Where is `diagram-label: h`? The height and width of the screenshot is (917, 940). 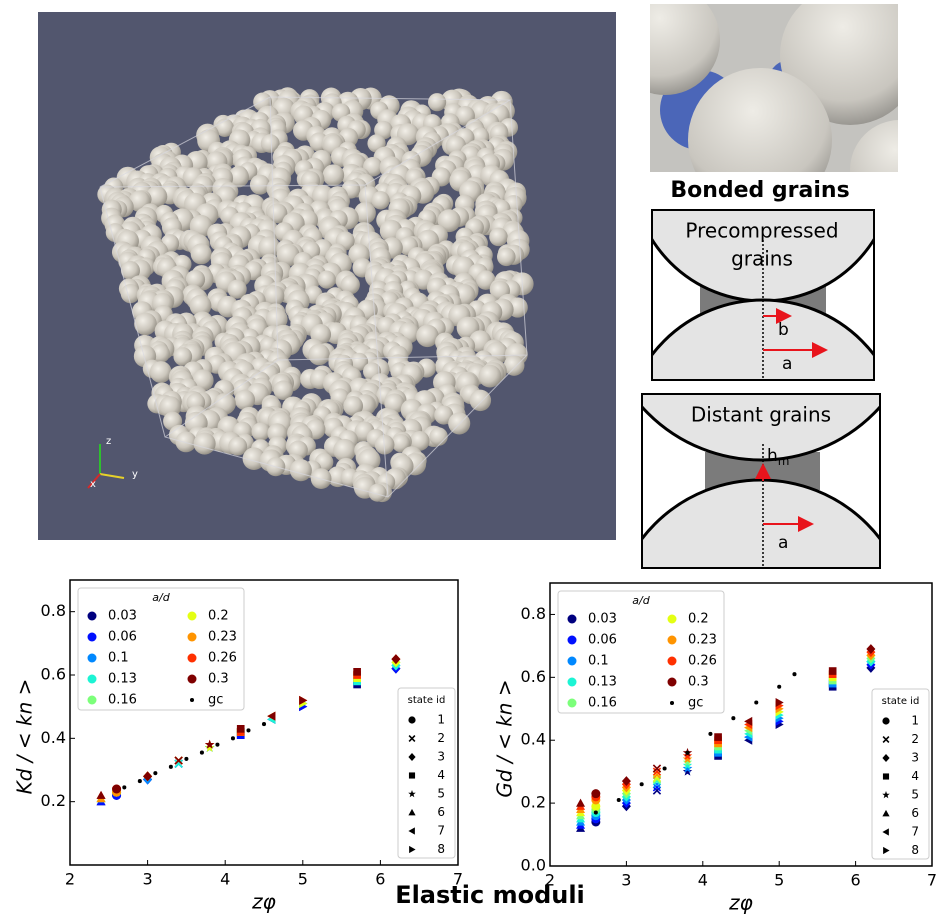 diagram-label: h is located at coordinates (772, 456).